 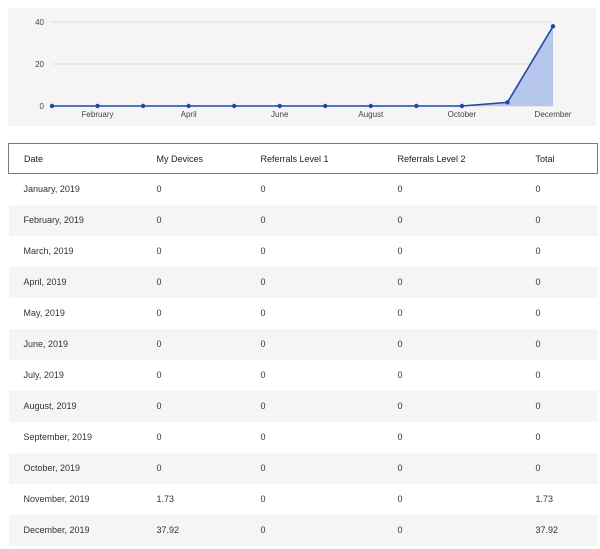 I want to click on date-cell: September, 2019, so click(x=58, y=437).